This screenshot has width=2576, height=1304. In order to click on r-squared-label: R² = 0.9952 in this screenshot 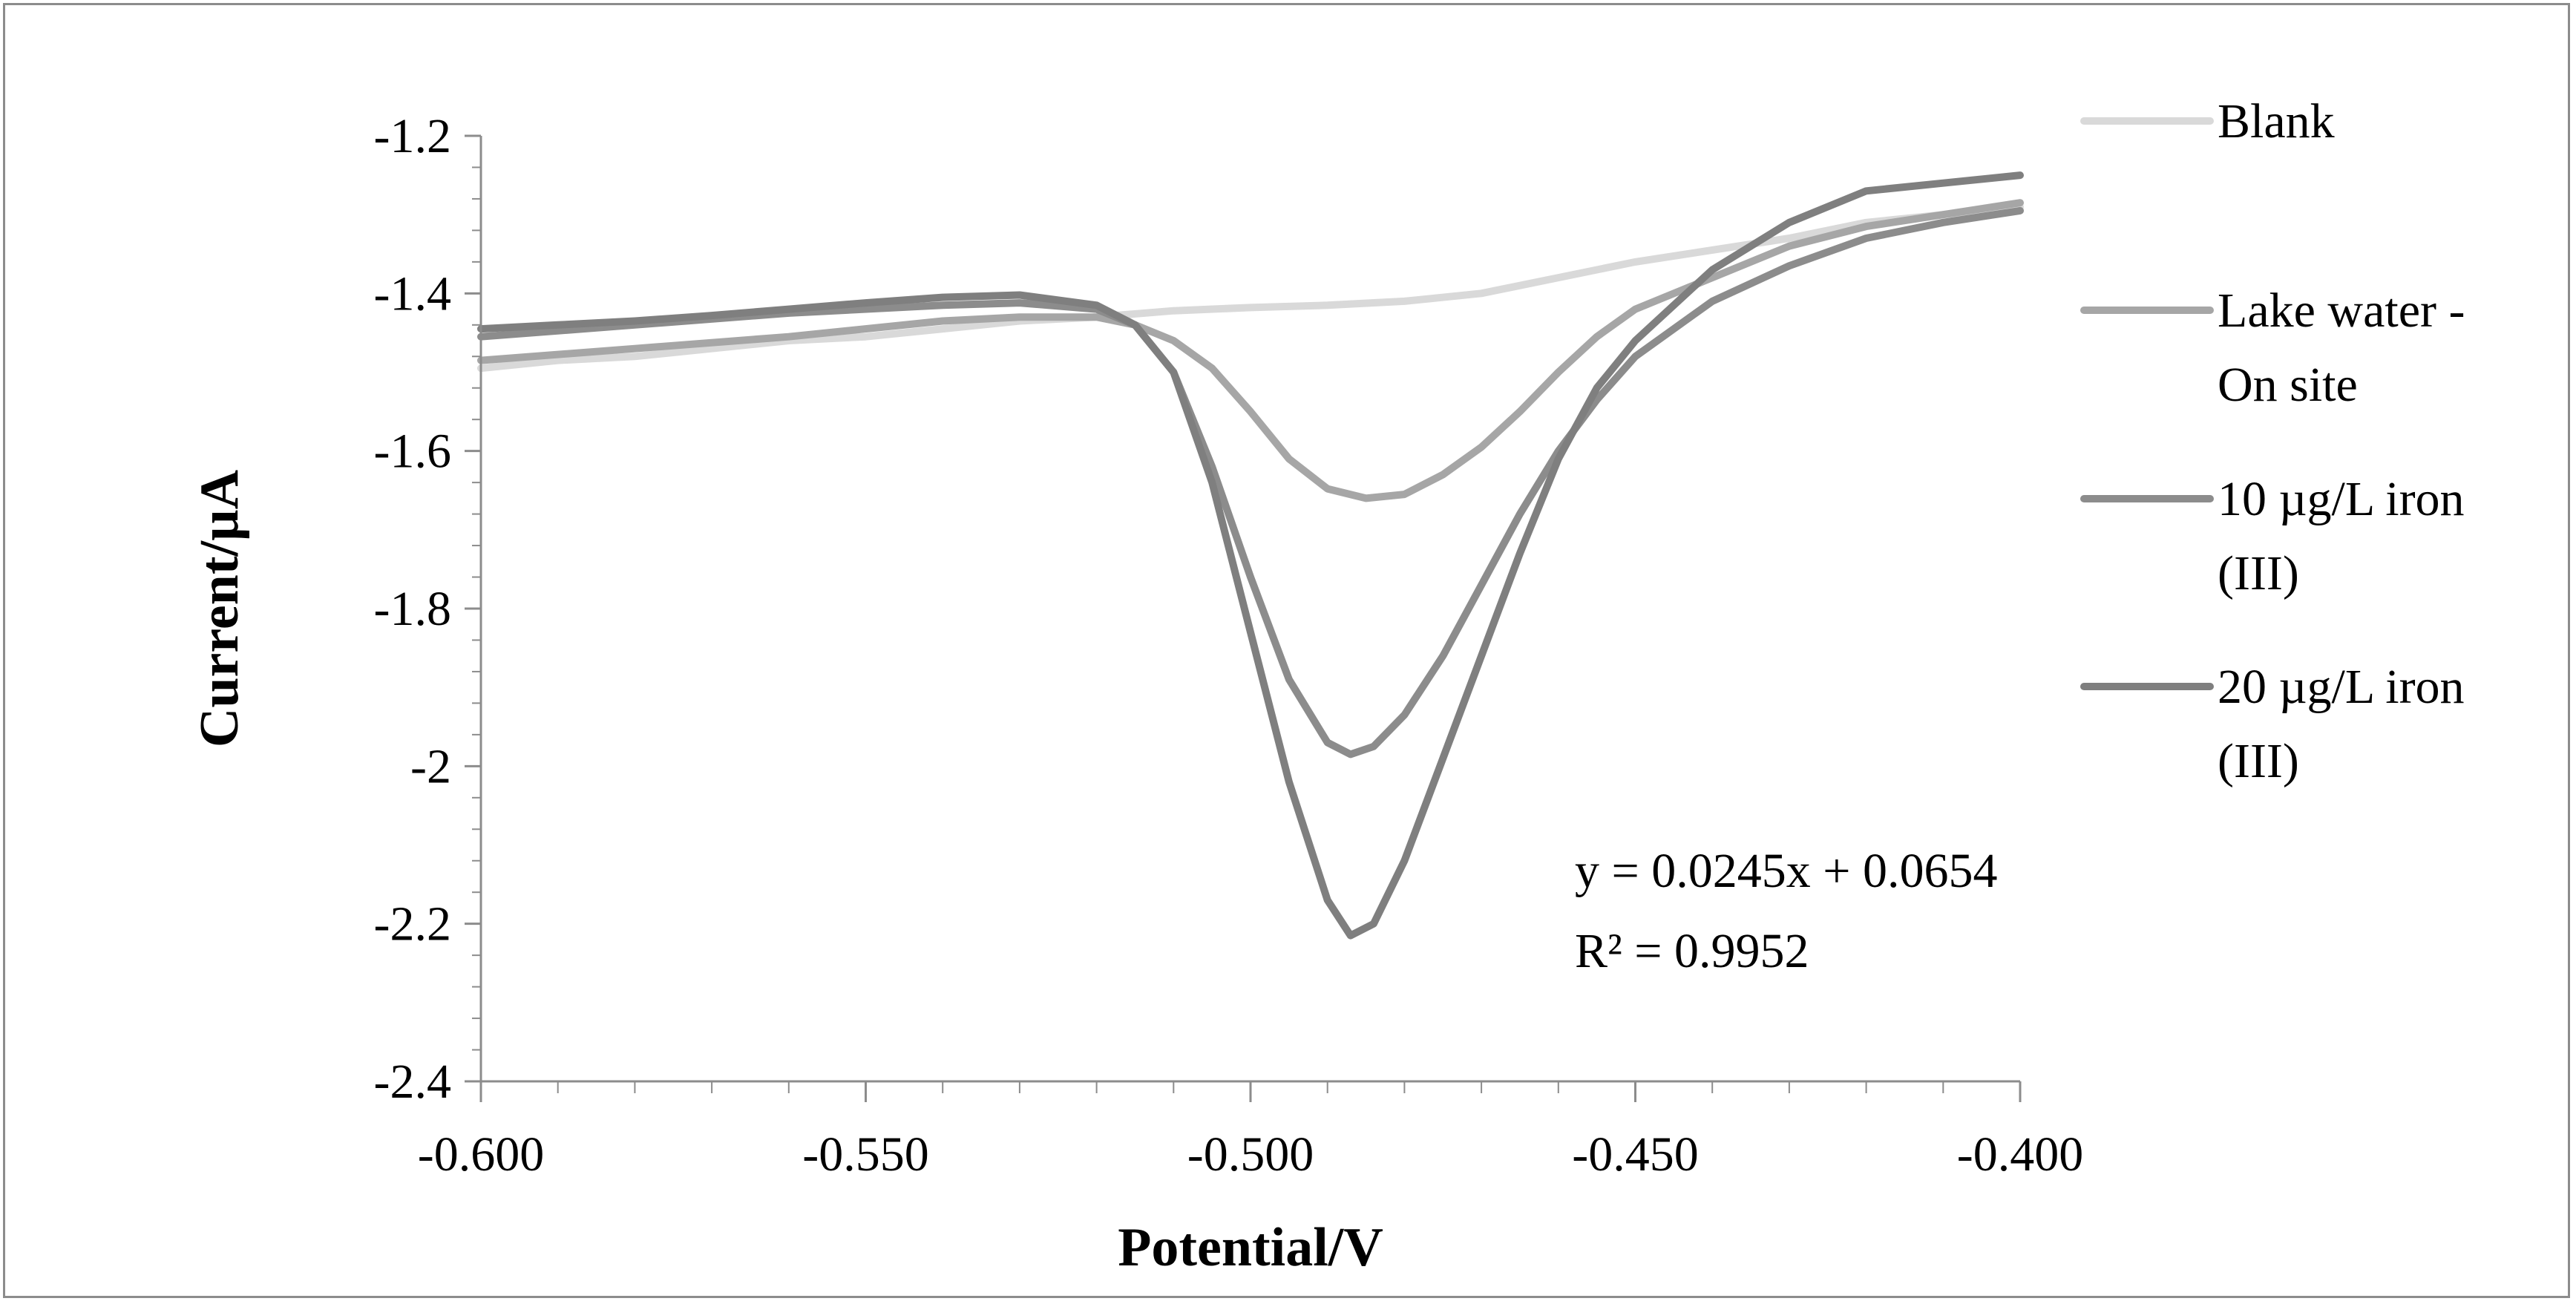, I will do `click(1692, 951)`.